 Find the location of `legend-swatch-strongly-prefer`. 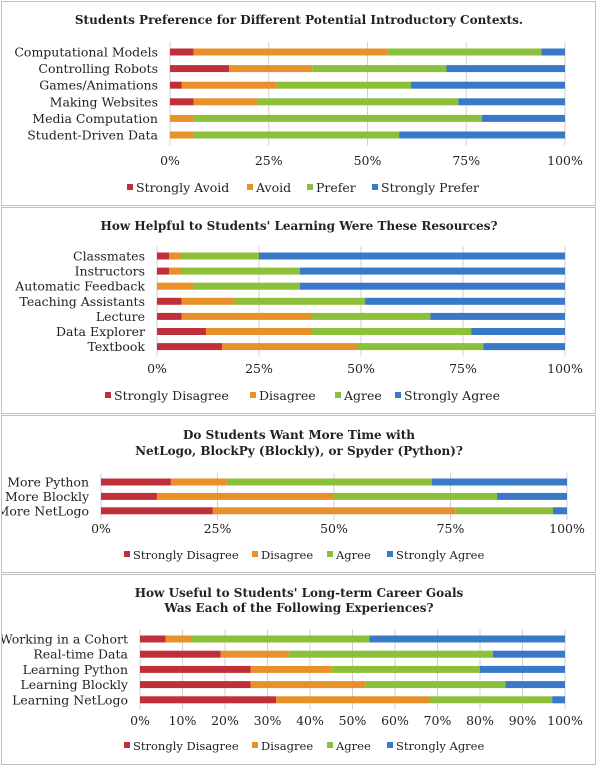

legend-swatch-strongly-prefer is located at coordinates (375, 187).